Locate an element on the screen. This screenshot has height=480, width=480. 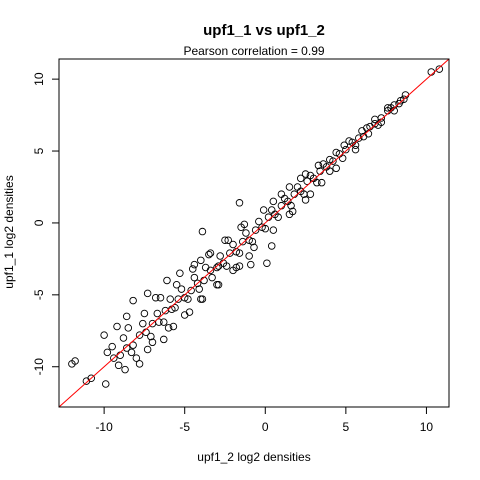
y-tick-label: 5 is located at coordinates (39, 150).